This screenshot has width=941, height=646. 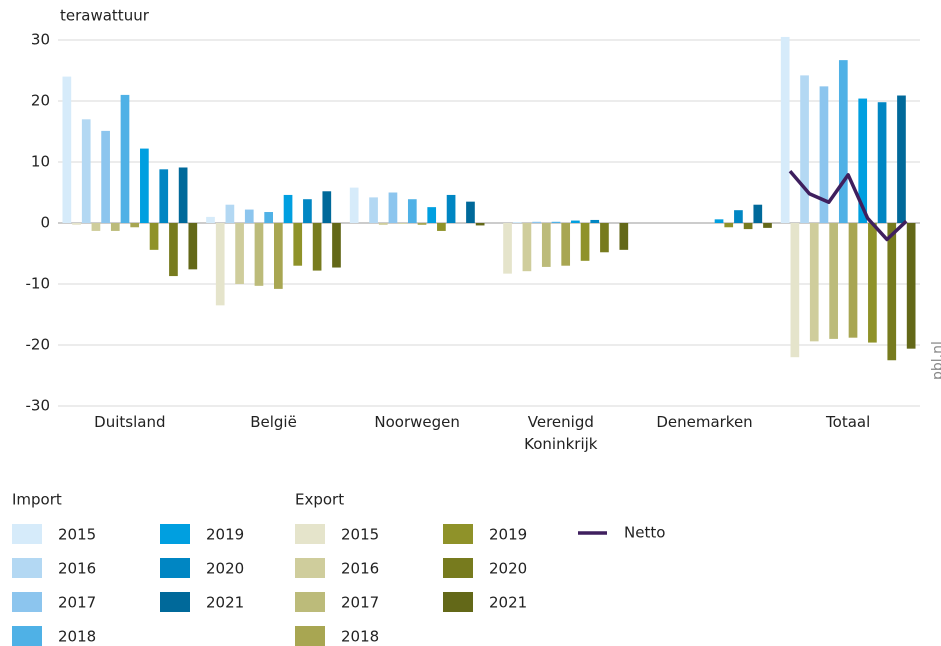 I want to click on y-tick-label: -30, so click(x=38, y=406).